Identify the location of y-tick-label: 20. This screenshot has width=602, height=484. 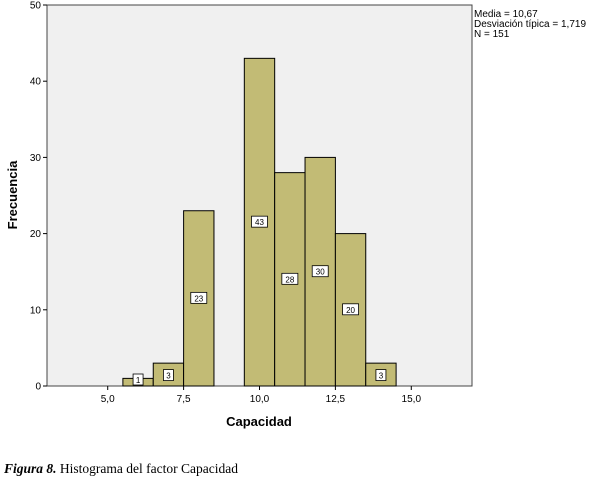
(36, 234).